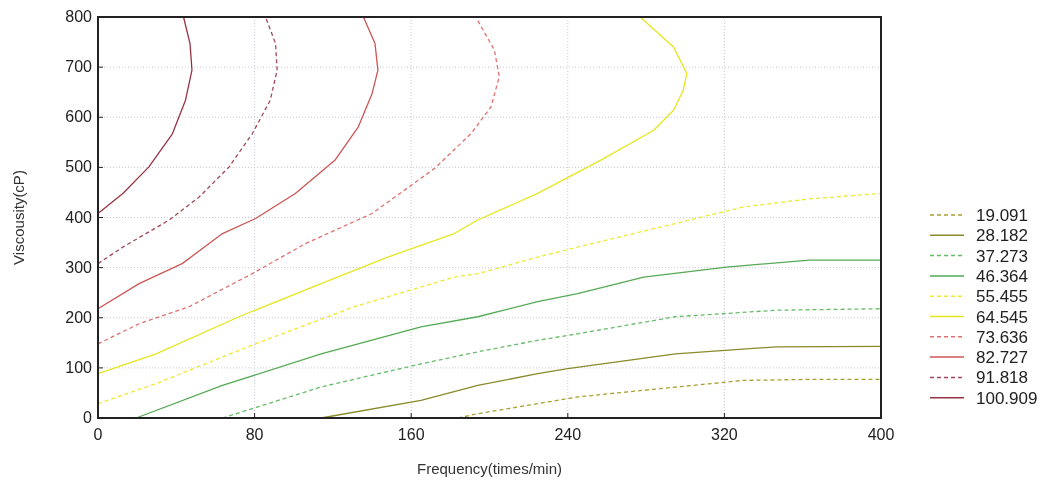 The image size is (1063, 494). What do you see at coordinates (88, 417) in the screenshot?
I see `y-tick-label: 0` at bounding box center [88, 417].